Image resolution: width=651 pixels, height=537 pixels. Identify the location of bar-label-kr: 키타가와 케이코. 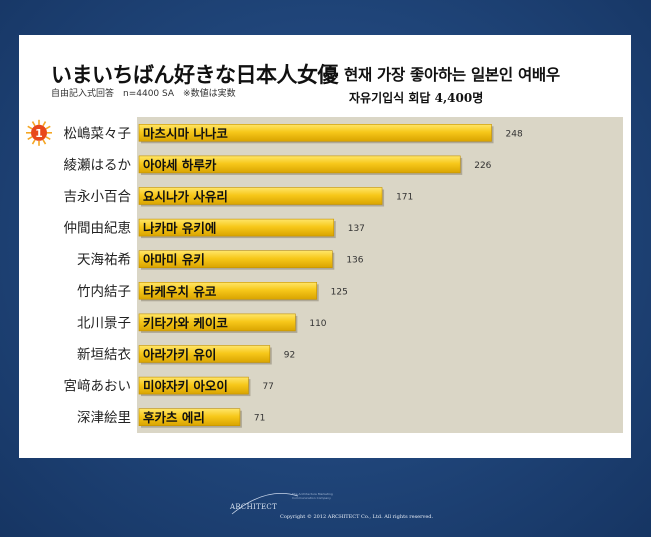
(185, 322).